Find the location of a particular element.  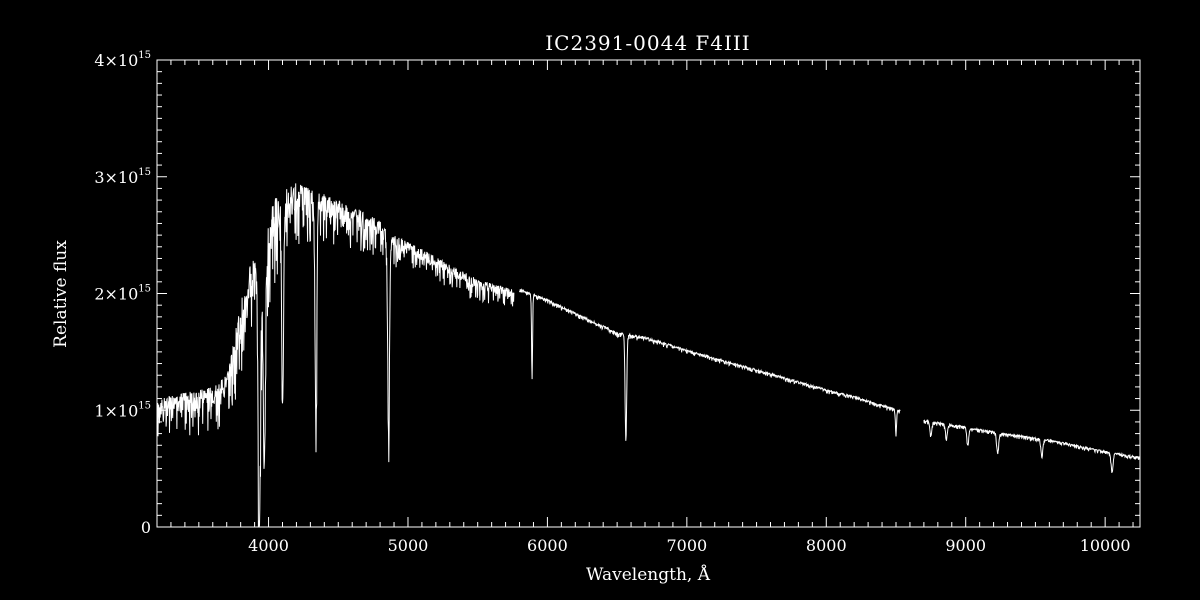

y-tick-base: 1×10 is located at coordinates (116, 410).